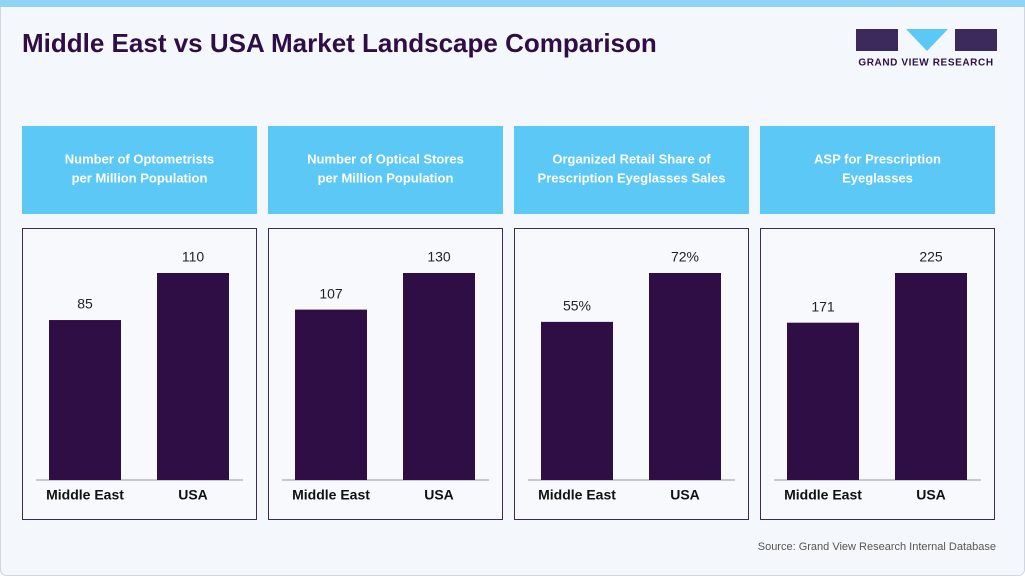 This screenshot has height=576, width=1025. Describe the element at coordinates (85, 304) in the screenshot. I see `value-label: 85` at that location.